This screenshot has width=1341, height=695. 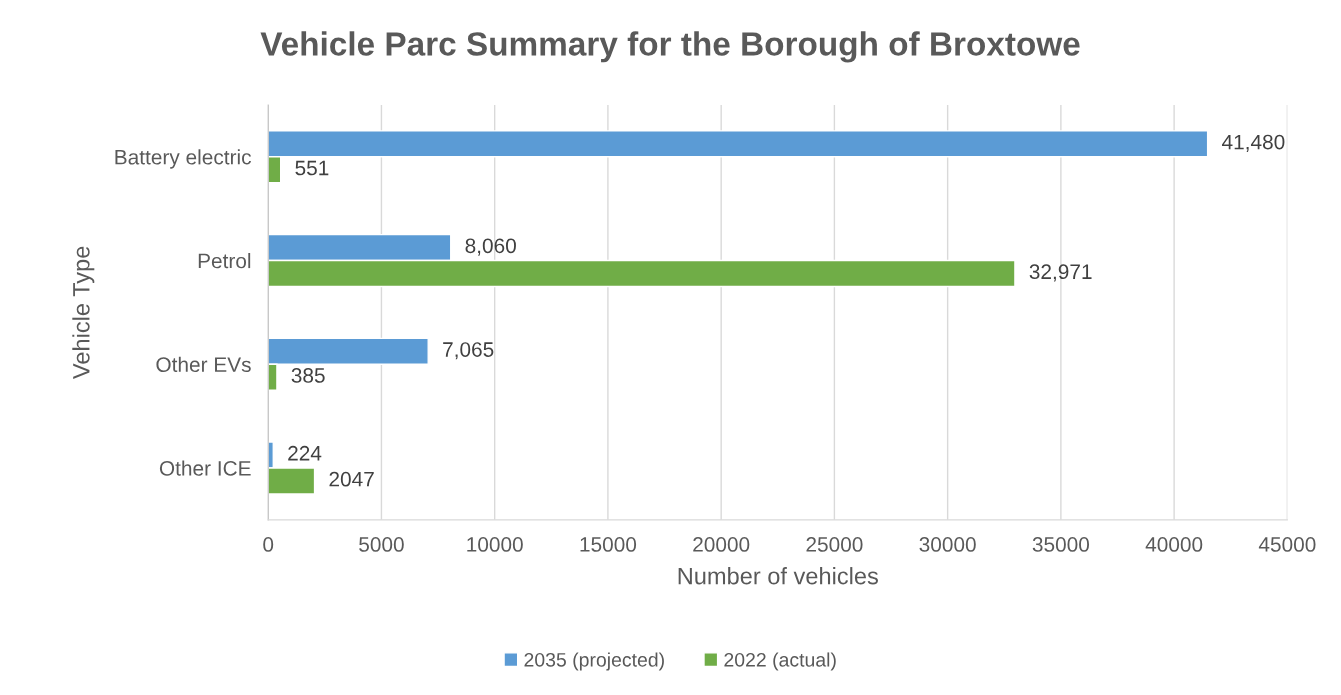 What do you see at coordinates (1061, 544) in the screenshot?
I see `x-tick-label: 35000` at bounding box center [1061, 544].